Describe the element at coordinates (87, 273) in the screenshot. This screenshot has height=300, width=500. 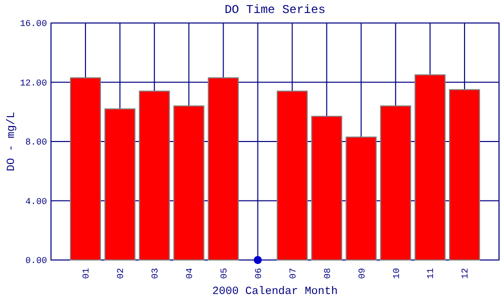
I see `x-tick-label: 01` at that location.